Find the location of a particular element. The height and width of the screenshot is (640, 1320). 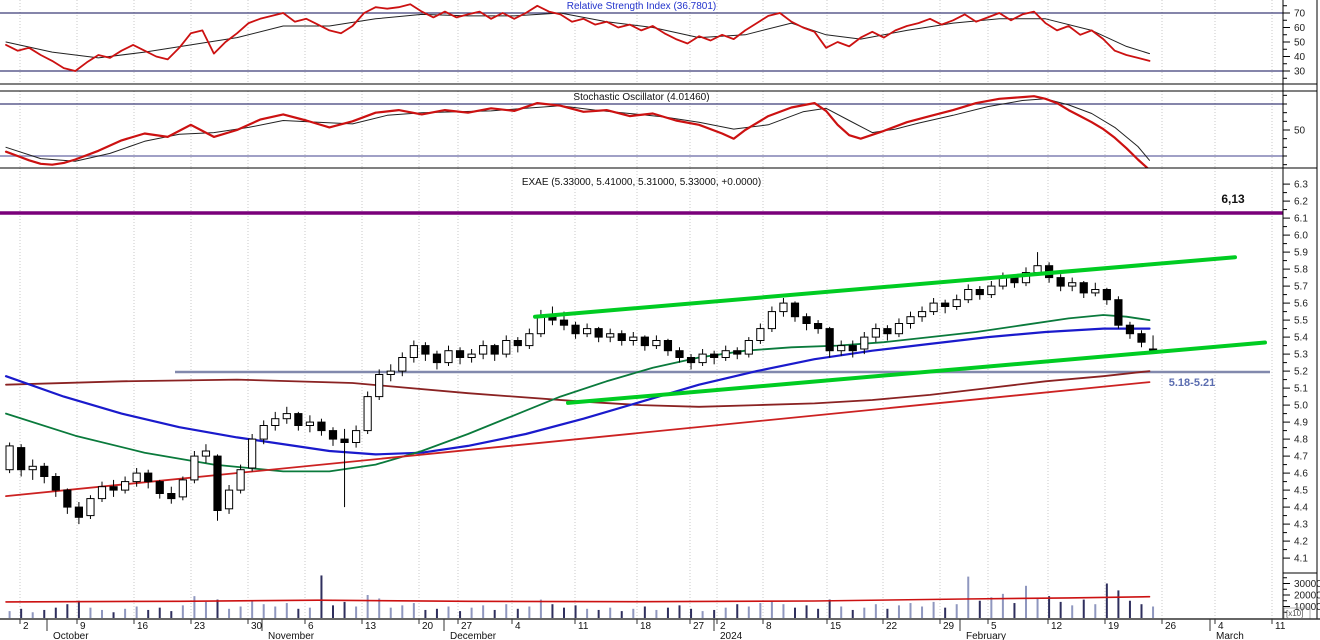

svg-text: 13 is located at coordinates (371, 626).